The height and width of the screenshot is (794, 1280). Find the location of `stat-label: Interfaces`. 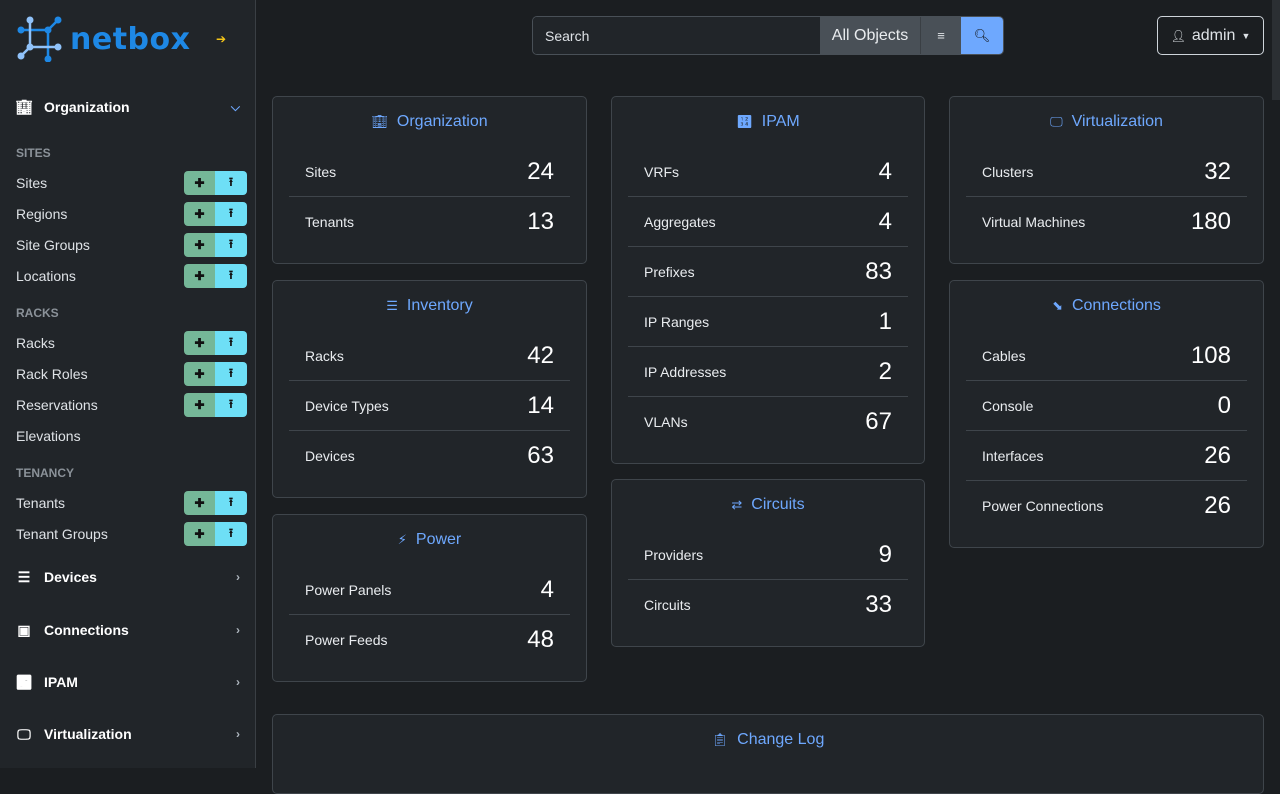

stat-label: Interfaces is located at coordinates (1013, 455).